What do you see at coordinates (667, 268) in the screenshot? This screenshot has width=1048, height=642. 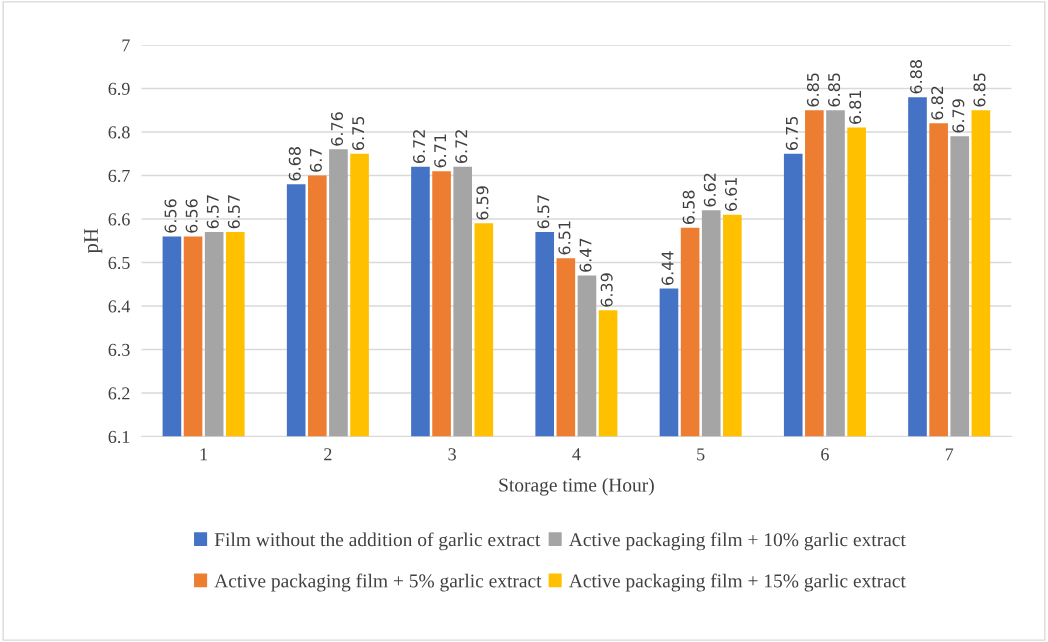 I see `data-label: 6.44` at bounding box center [667, 268].